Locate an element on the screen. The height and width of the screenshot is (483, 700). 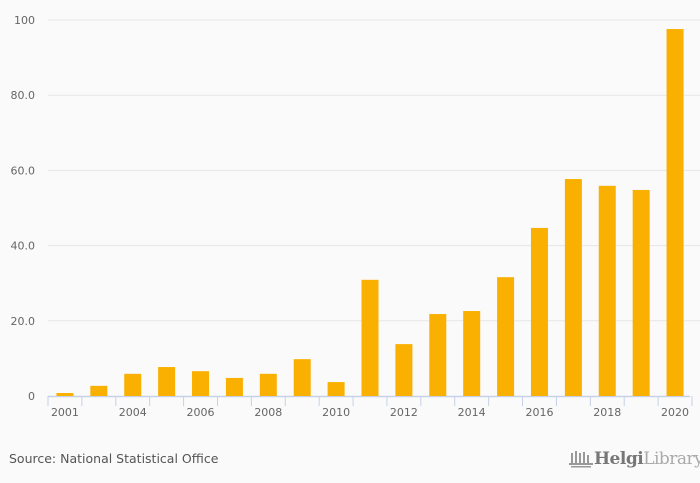
bar-2013 is located at coordinates (438, 355).